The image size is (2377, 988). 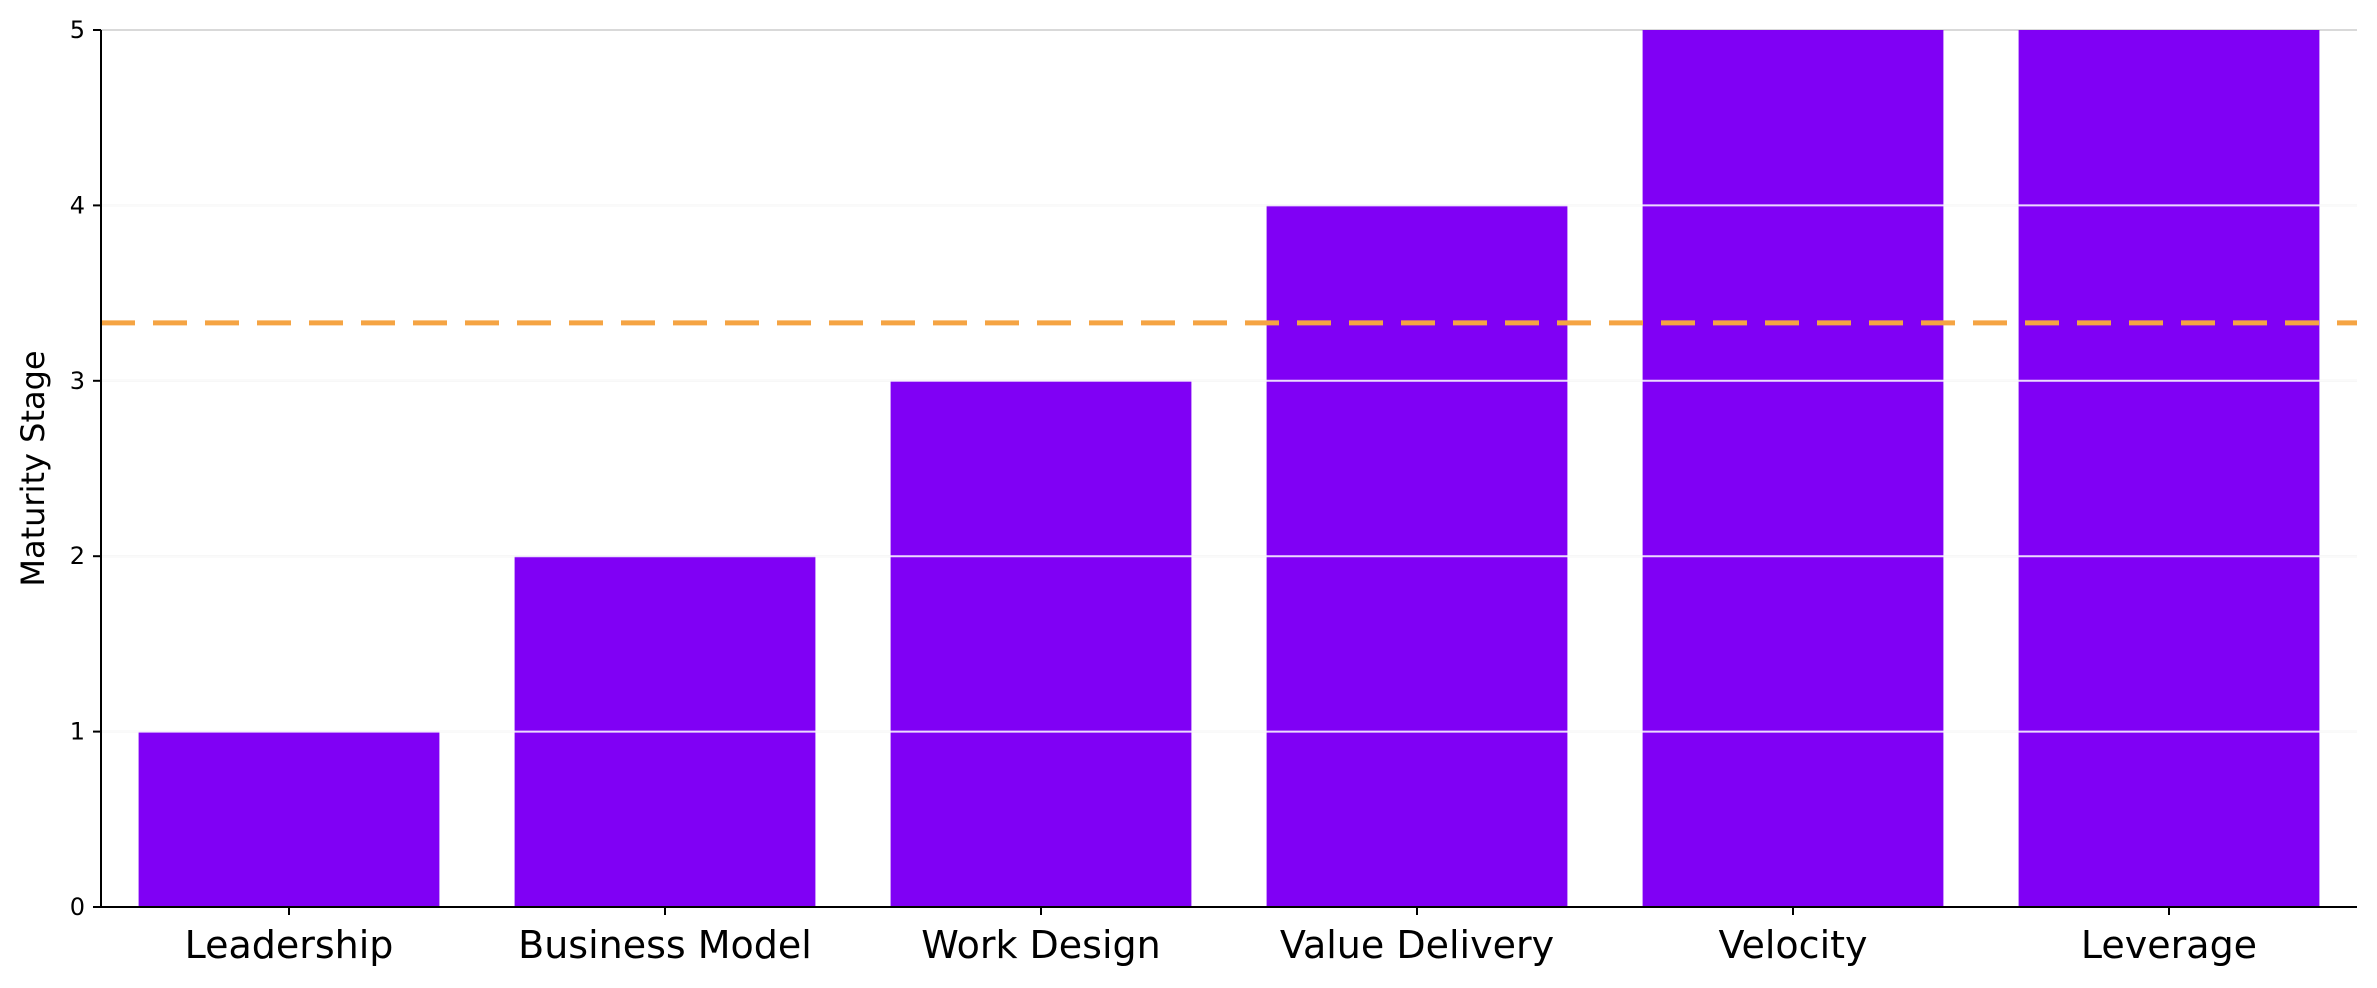 I want to click on y-tick-label: 3, so click(x=77, y=381).